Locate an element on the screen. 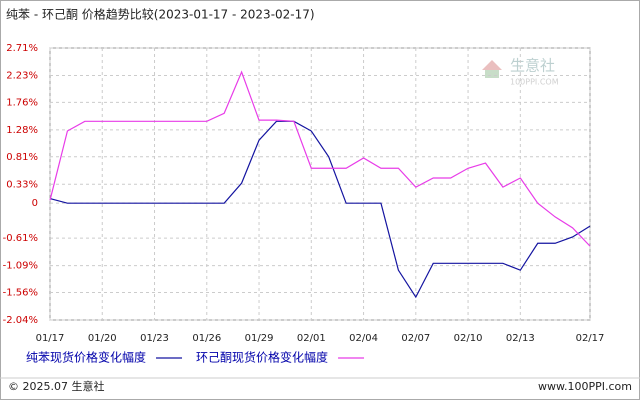 This screenshot has width=640, height=400. x-tick-label: 02/10 is located at coordinates (468, 338).